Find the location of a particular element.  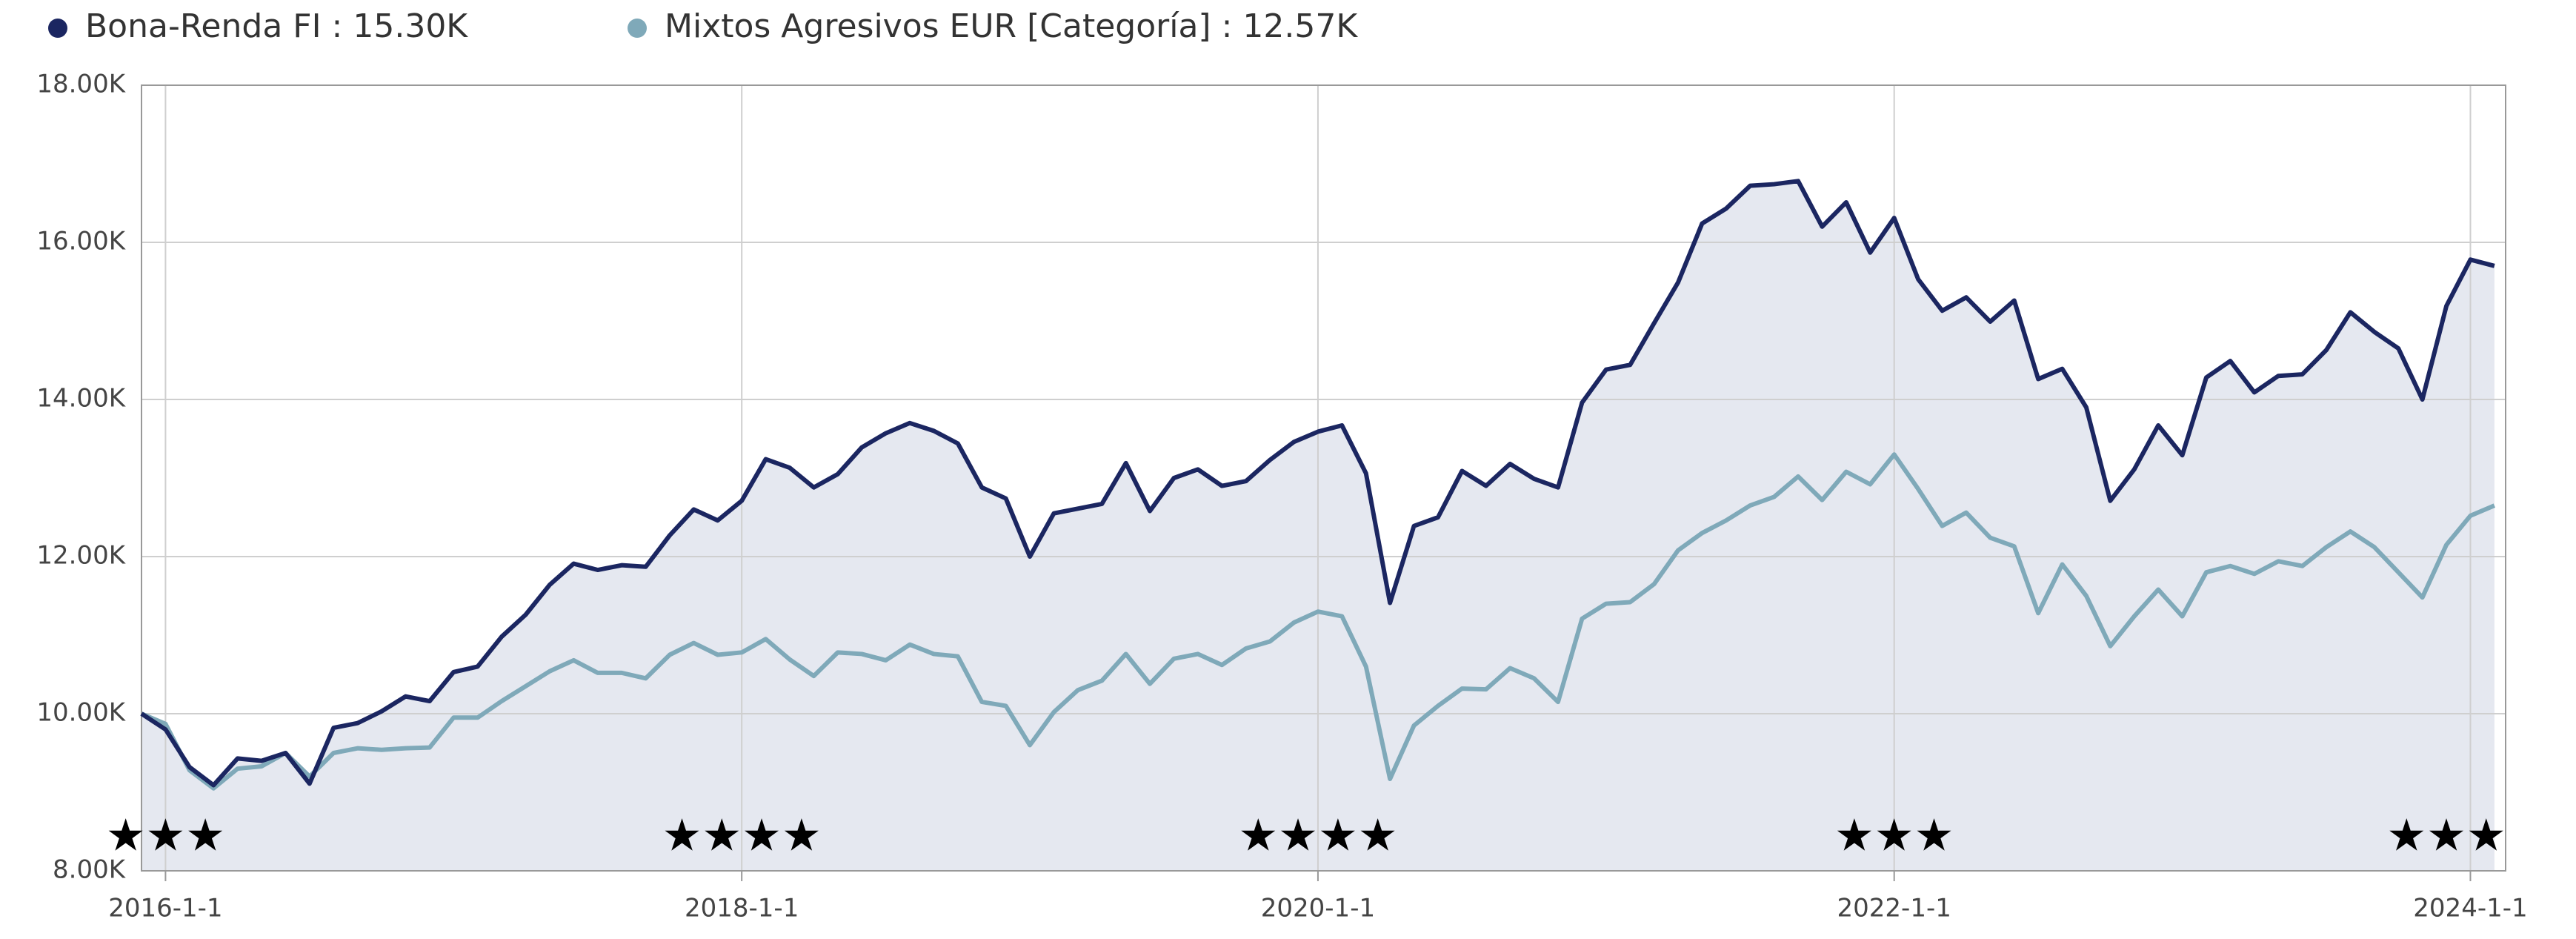

legend-label: Bona-Renda FI : 15.30K is located at coordinates (276, 26).